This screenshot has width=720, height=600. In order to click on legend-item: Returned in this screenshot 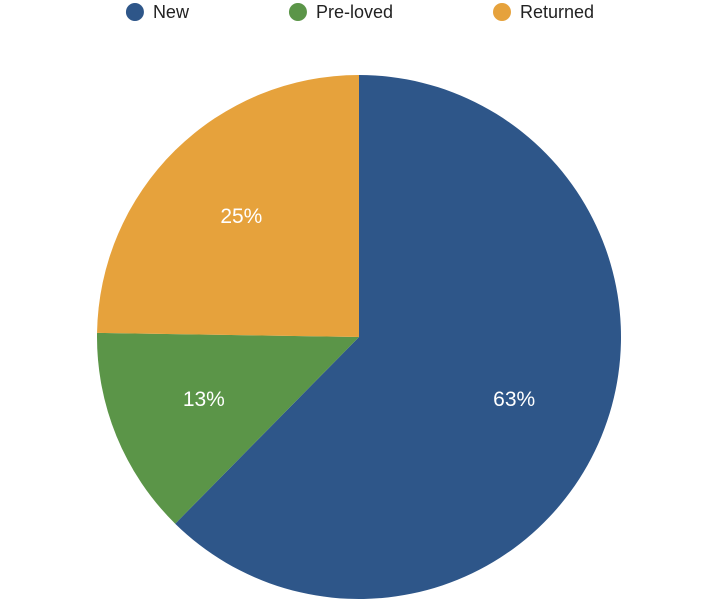, I will do `click(543, 12)`.